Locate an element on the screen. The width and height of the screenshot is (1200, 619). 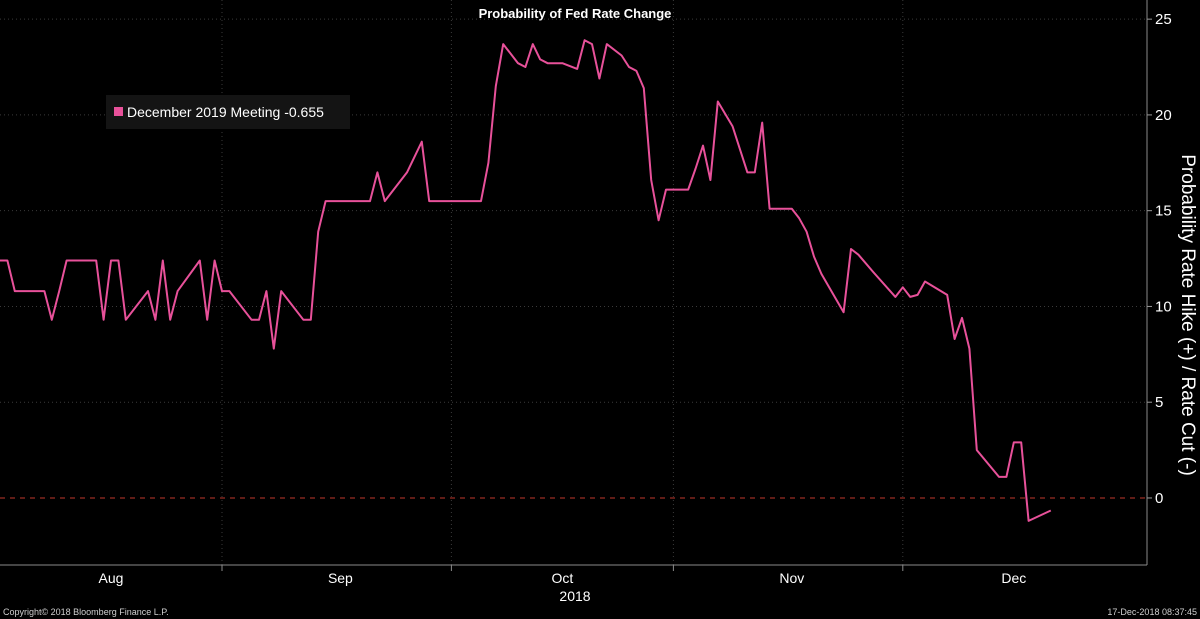
x-tick-label: Oct is located at coordinates (563, 578).